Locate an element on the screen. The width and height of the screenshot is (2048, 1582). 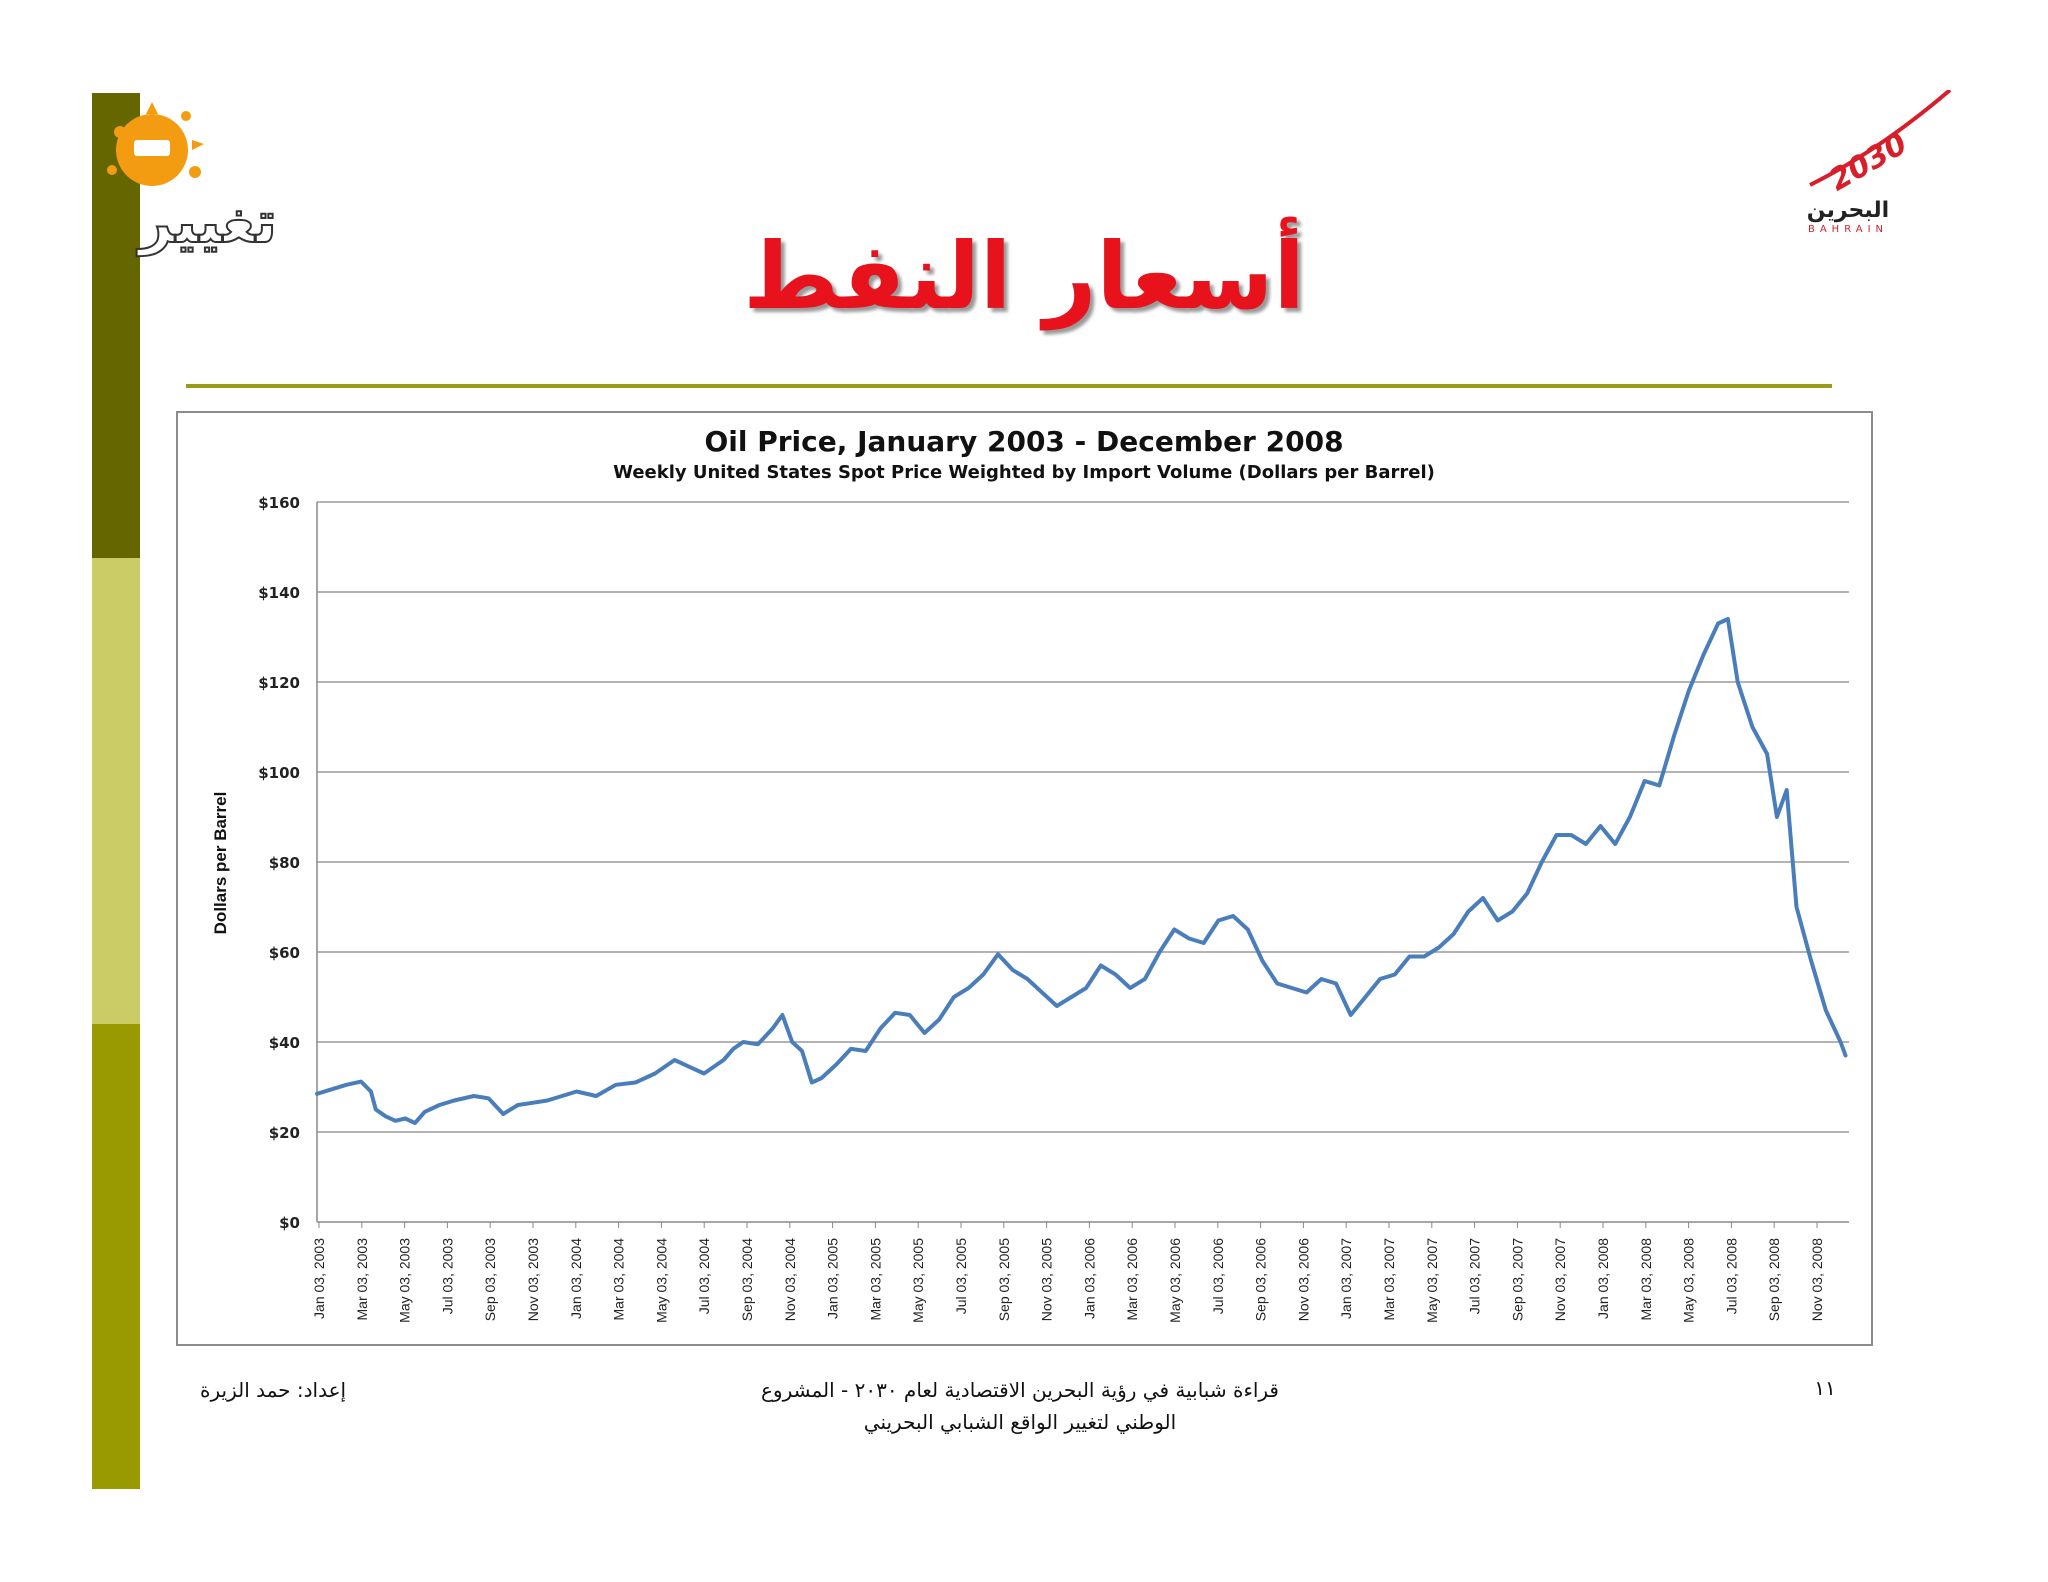
y-tick-label: $120 is located at coordinates (279, 683).